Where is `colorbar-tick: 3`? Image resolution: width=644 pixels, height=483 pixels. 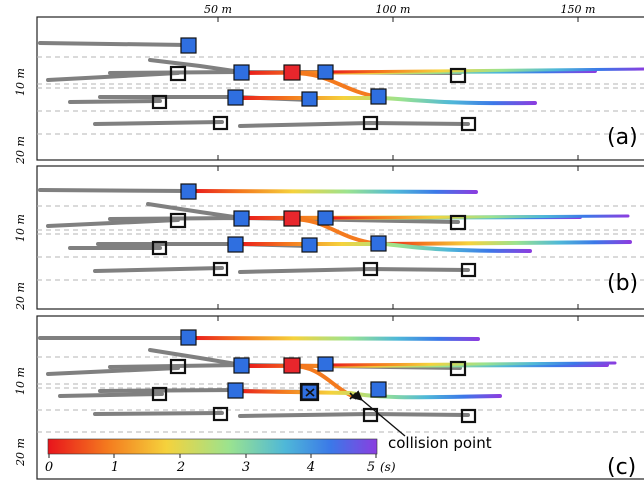 colorbar-tick: 3 is located at coordinates (246, 467).